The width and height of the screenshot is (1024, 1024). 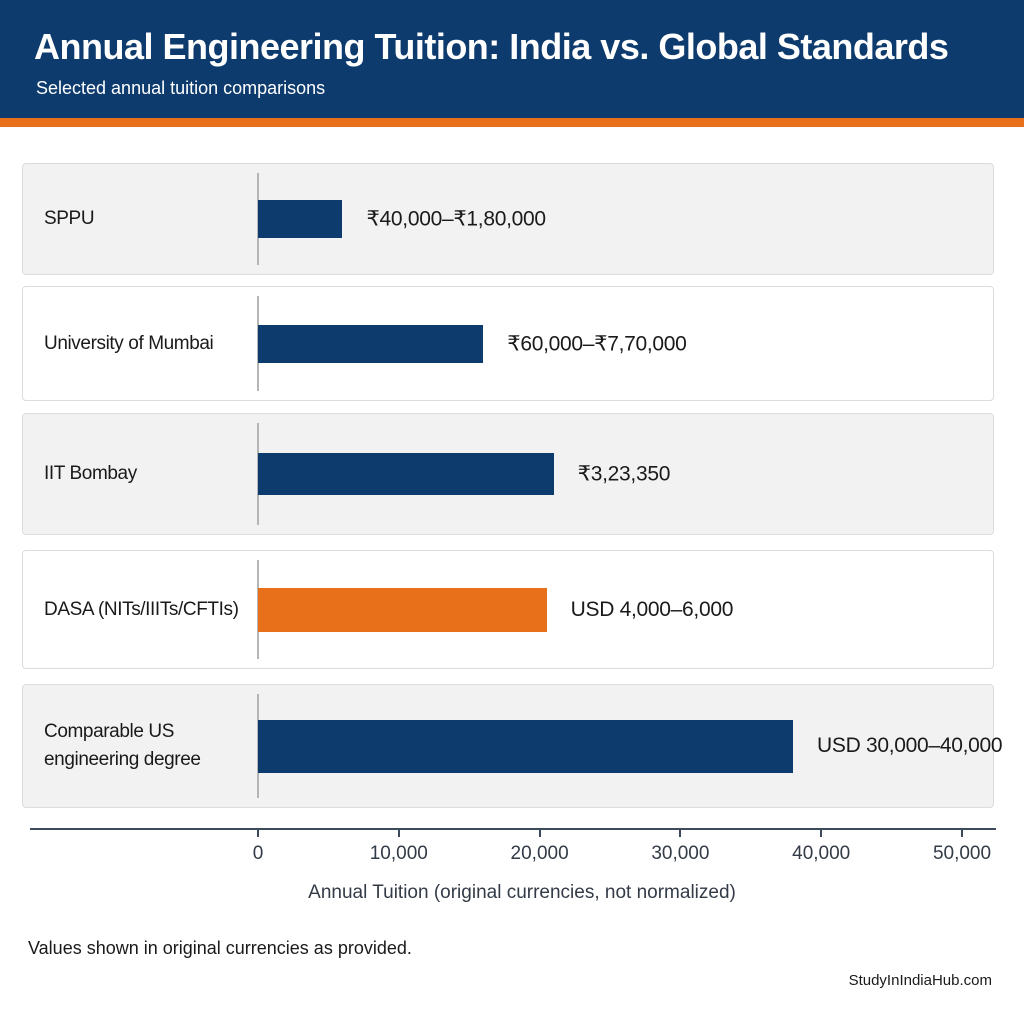 What do you see at coordinates (129, 343) in the screenshot?
I see `category-label: University of Mumbai` at bounding box center [129, 343].